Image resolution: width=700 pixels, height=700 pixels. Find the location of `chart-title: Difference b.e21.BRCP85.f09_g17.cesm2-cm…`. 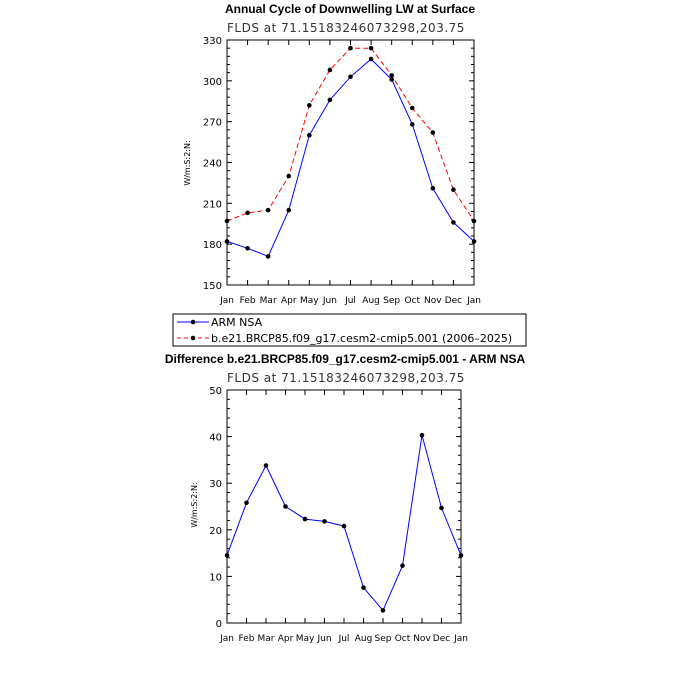

chart-title: Difference b.e21.BRCP85.f09_g17.cesm2-cm… is located at coordinates (345, 359).